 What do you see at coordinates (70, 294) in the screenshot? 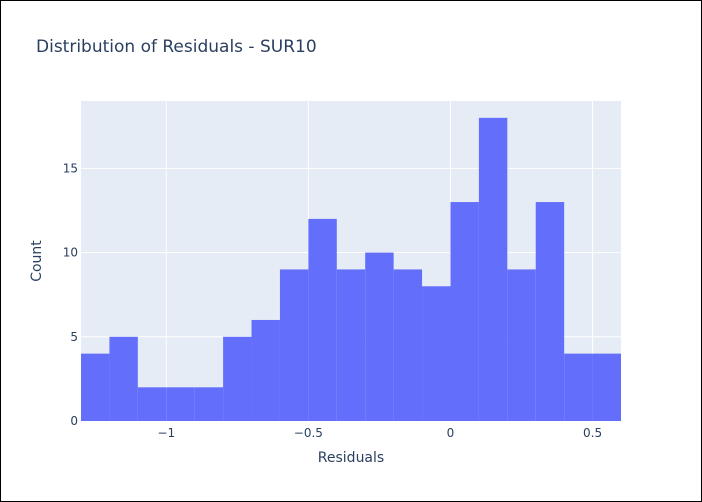
I see `y-axis-ticks: 0 5 10 15` at bounding box center [70, 294].